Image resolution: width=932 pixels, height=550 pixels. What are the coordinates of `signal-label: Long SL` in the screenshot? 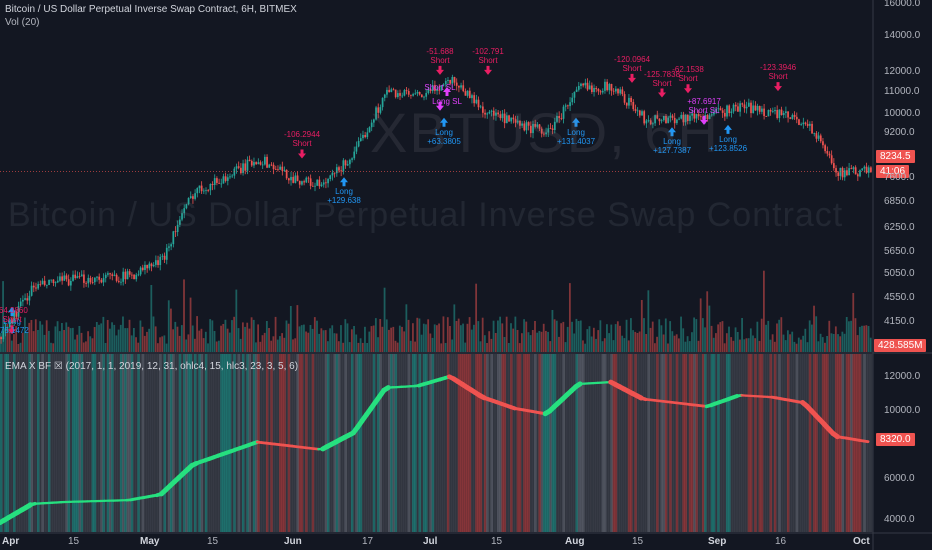 It's located at (447, 101).